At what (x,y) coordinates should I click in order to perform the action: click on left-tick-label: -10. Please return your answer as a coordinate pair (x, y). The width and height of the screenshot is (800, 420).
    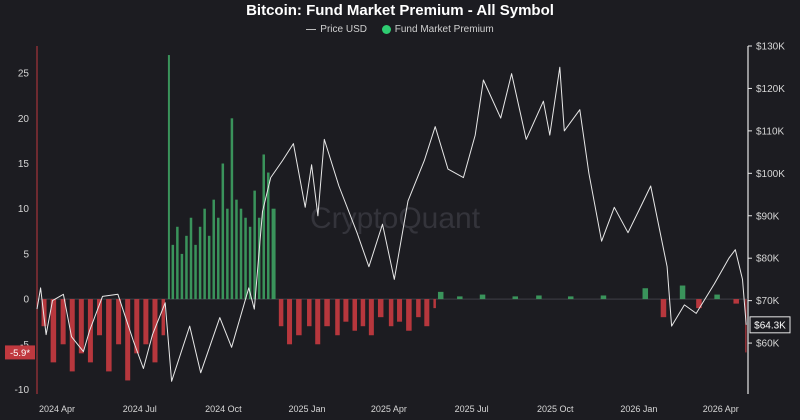
    Looking at the image, I should click on (22, 390).